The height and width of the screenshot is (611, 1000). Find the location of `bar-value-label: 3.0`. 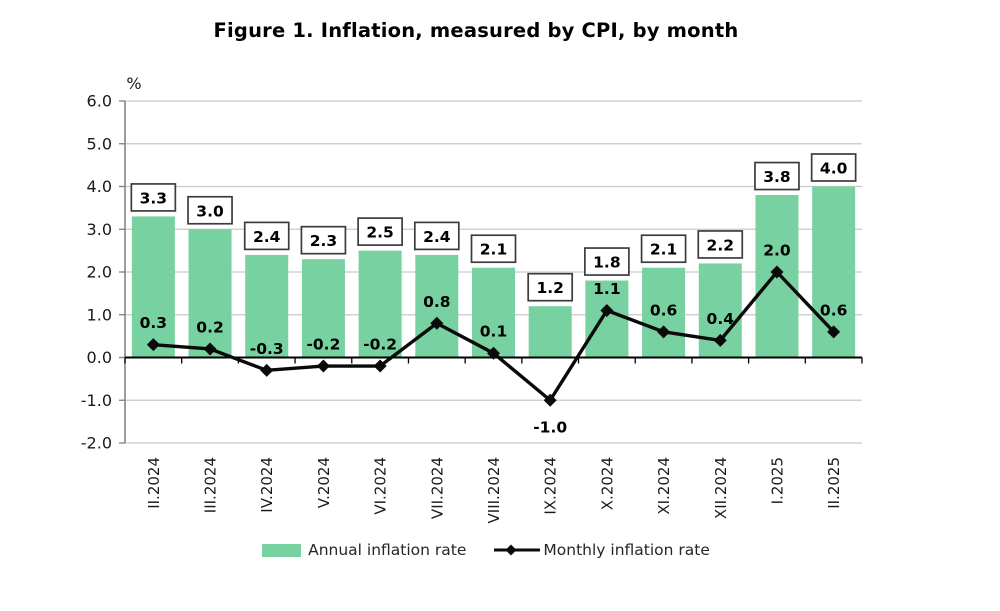

bar-value-label: 3.0 is located at coordinates (210, 211).